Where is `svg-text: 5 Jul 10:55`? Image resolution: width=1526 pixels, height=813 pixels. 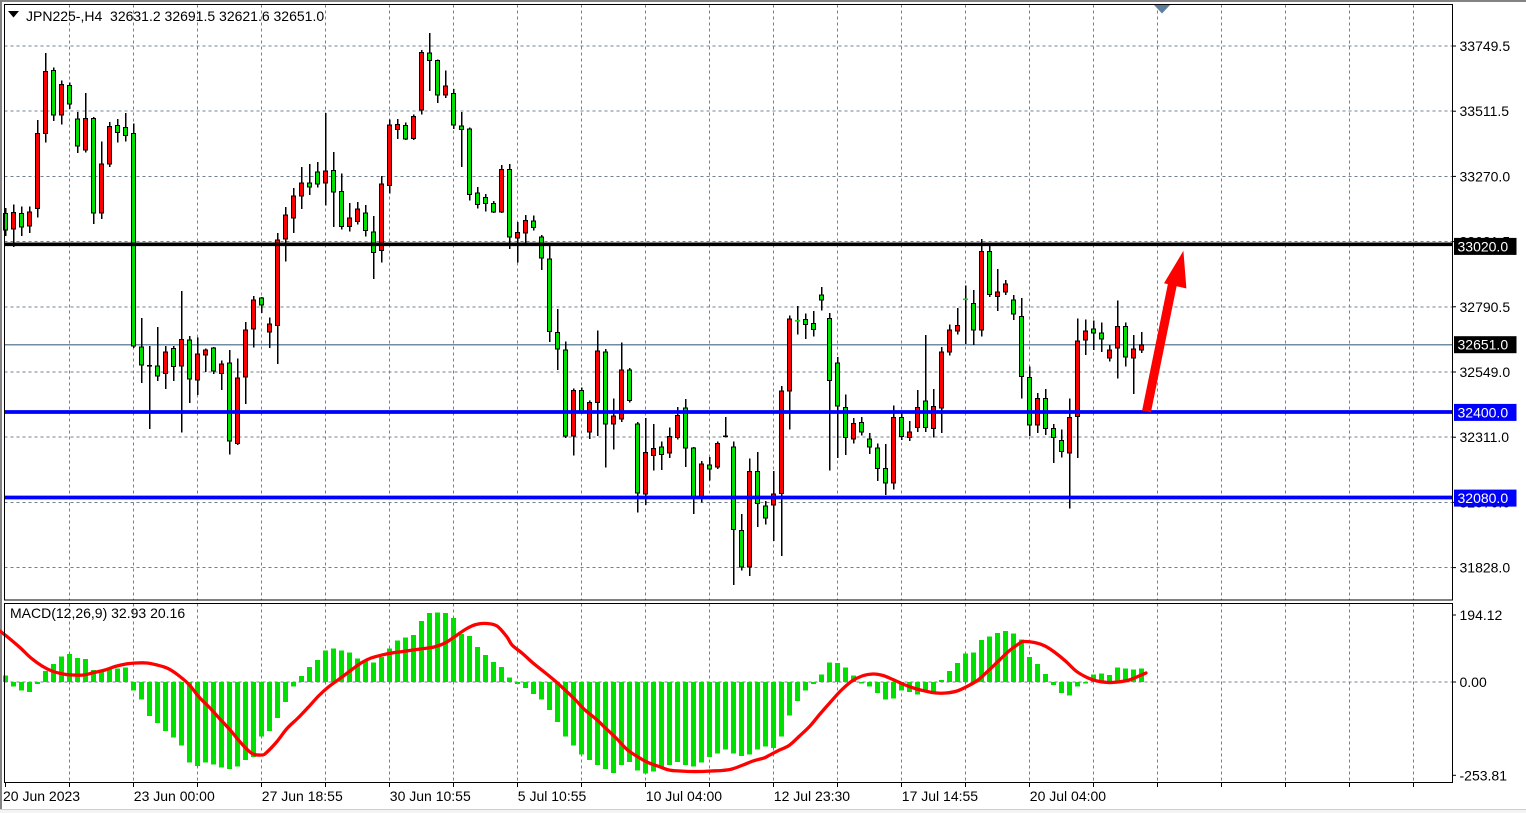 svg-text: 5 Jul 10:55 is located at coordinates (552, 796).